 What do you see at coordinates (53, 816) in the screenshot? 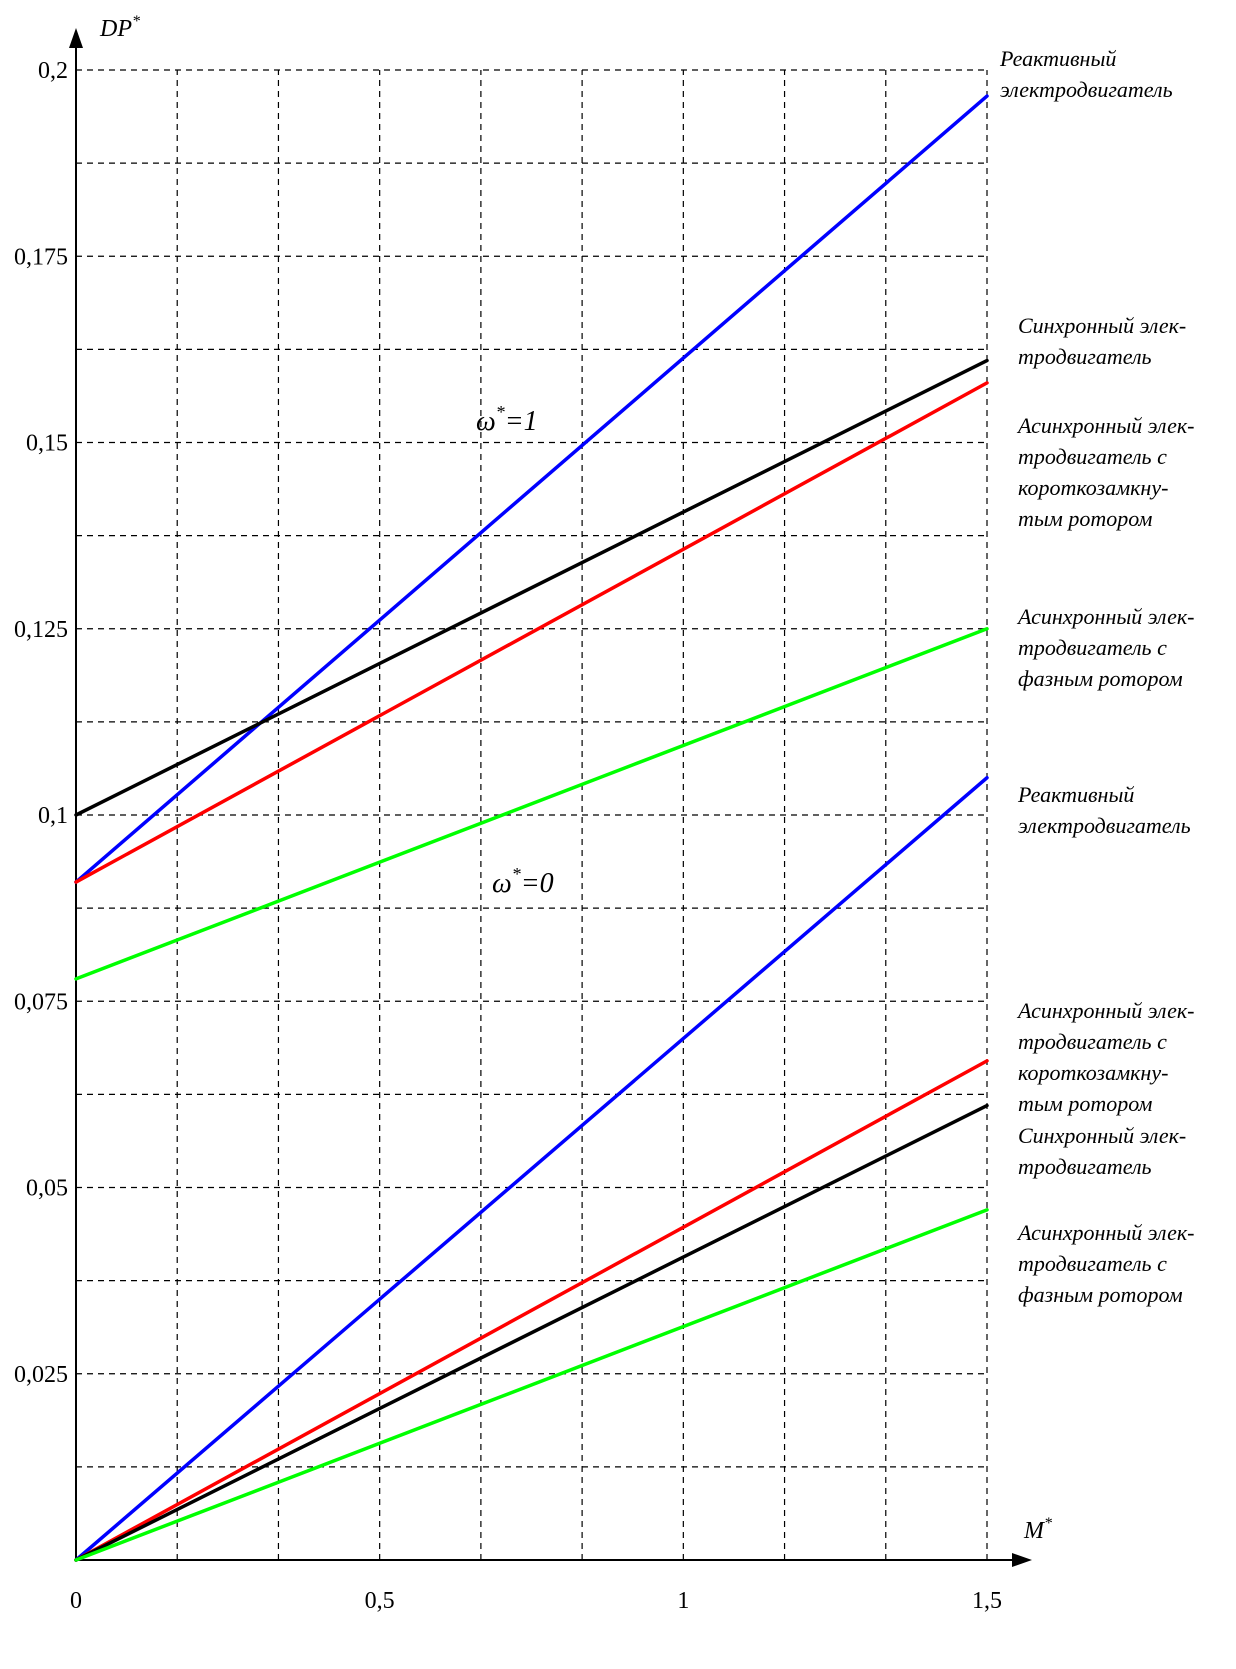
I see `y-tick-label: 0,1` at bounding box center [53, 816].